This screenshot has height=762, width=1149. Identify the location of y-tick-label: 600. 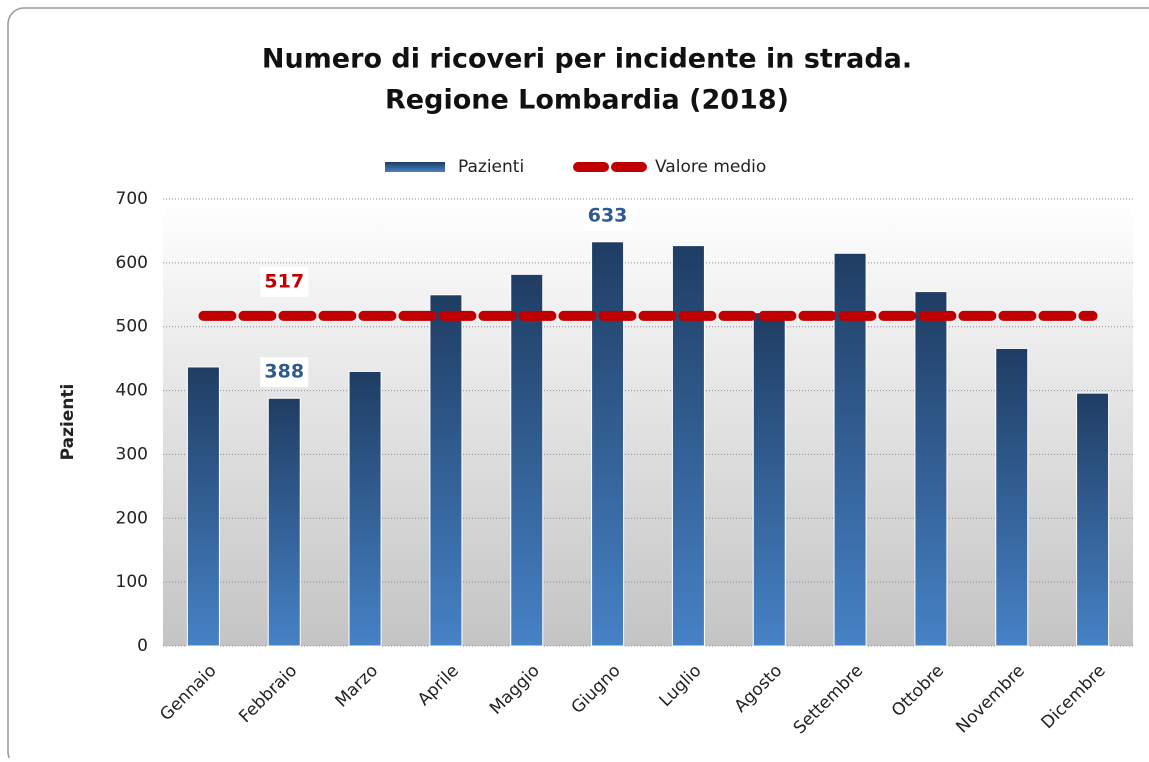
(132, 263).